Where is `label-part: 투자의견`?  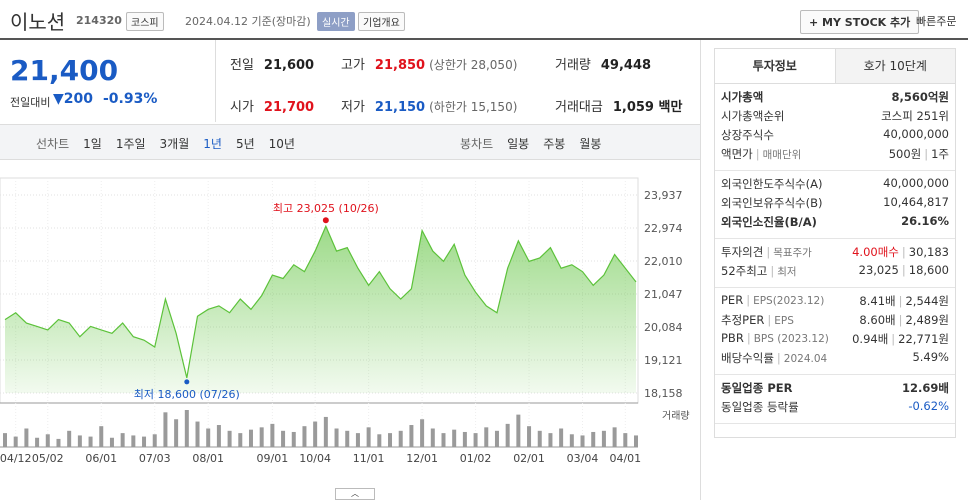 label-part: 투자의견 is located at coordinates (742, 252).